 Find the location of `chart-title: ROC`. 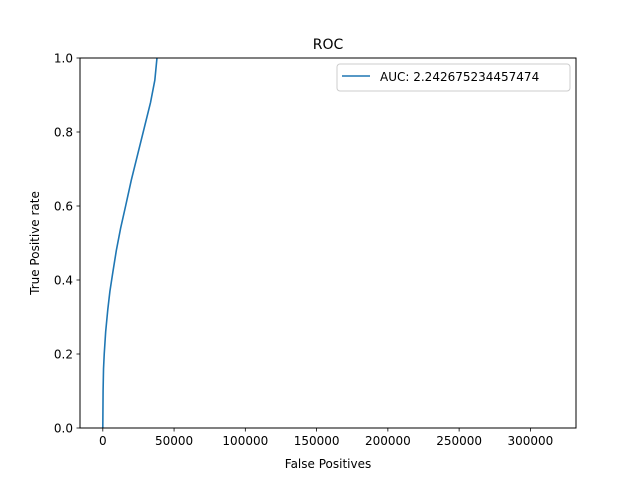

chart-title: ROC is located at coordinates (328, 45).